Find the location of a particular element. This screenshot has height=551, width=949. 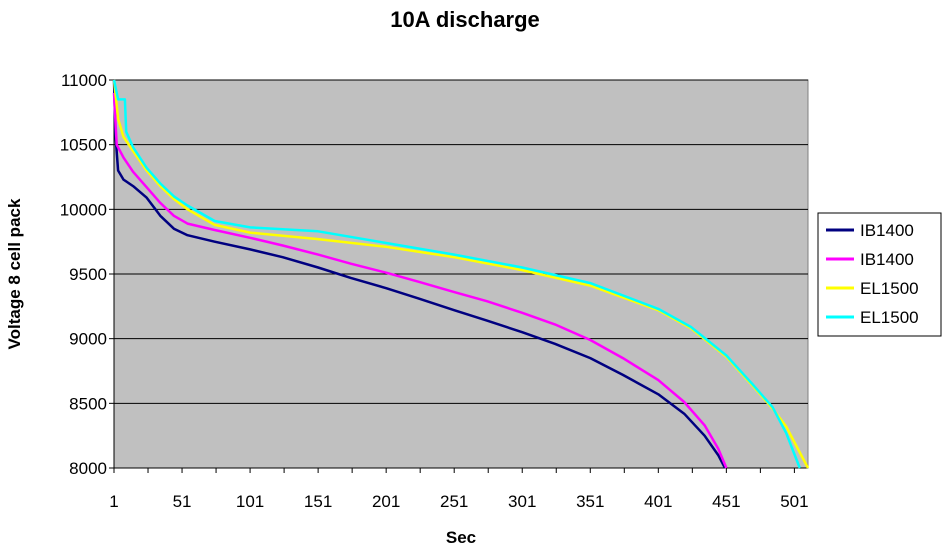

x-tick-label: 101 is located at coordinates (250, 501).